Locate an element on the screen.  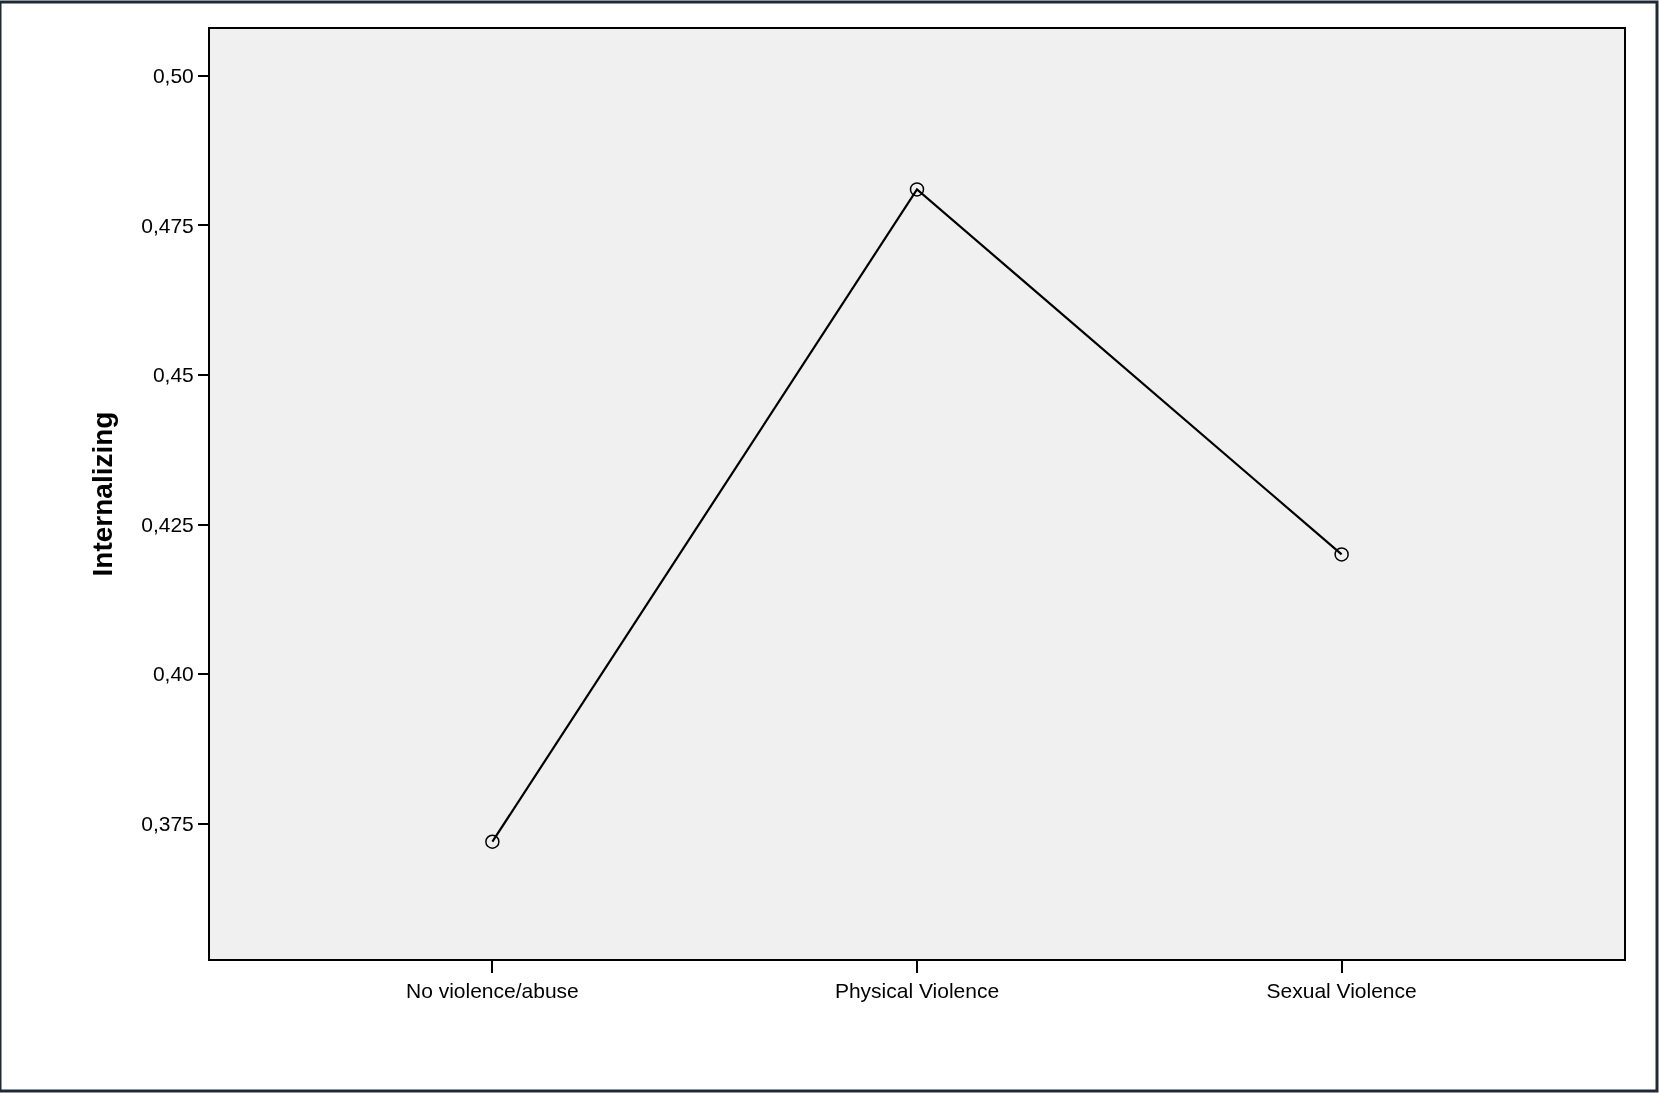
y-tick-label: 0,50 is located at coordinates (173, 76).